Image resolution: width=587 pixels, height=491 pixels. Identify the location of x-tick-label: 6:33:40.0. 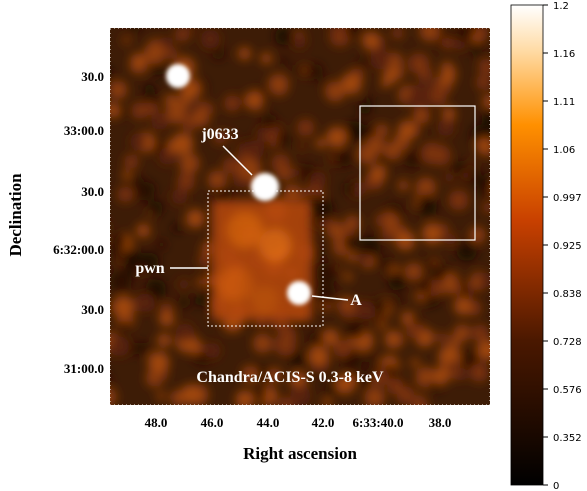
(378, 422).